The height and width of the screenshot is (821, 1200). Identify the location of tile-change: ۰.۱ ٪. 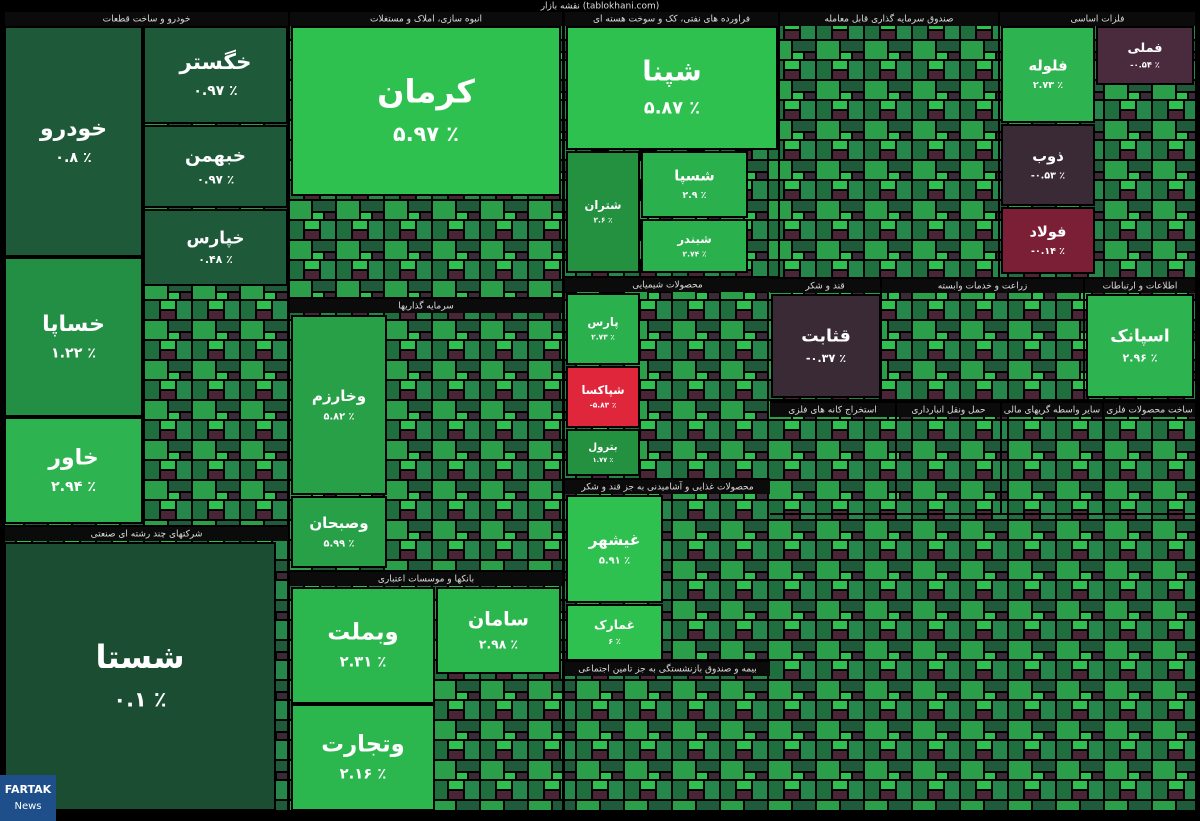
(139, 700).